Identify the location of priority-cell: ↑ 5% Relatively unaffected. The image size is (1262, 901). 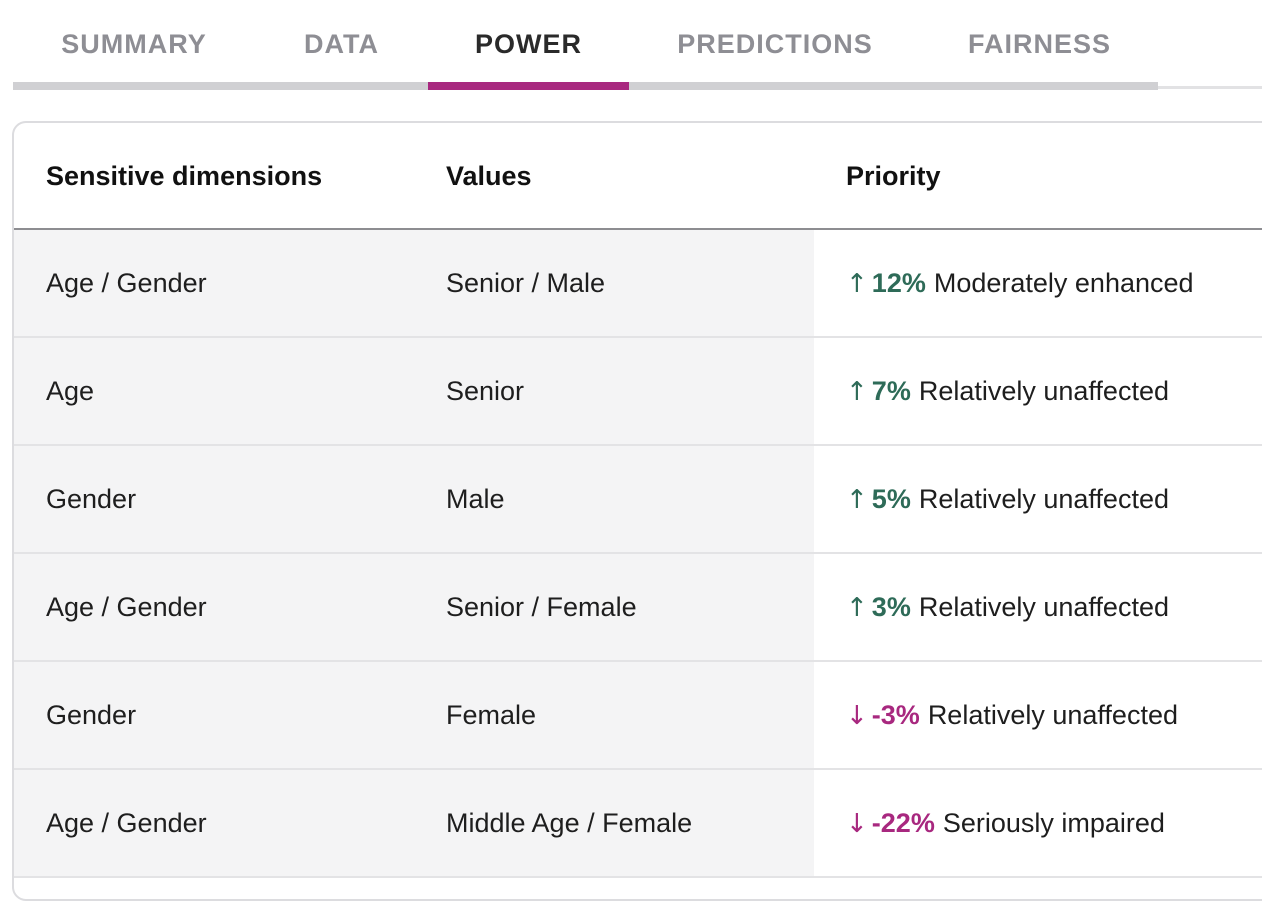
(1007, 499).